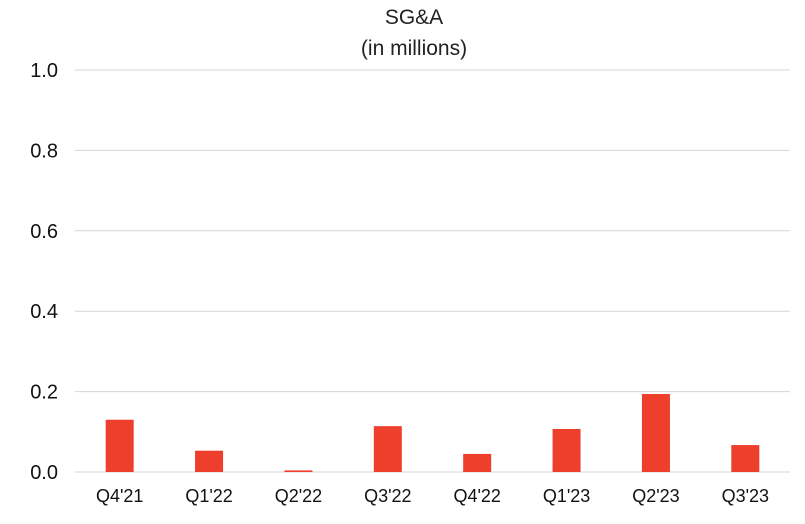  Describe the element at coordinates (44, 151) in the screenshot. I see `y-tick-label: 0.8` at that location.